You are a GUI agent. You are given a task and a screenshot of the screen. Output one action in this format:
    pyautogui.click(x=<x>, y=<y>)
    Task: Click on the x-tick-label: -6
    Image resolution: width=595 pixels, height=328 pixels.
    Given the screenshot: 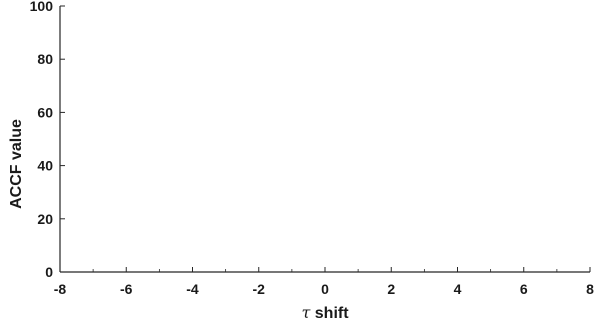 What is the action you would take?
    pyautogui.click(x=126, y=289)
    